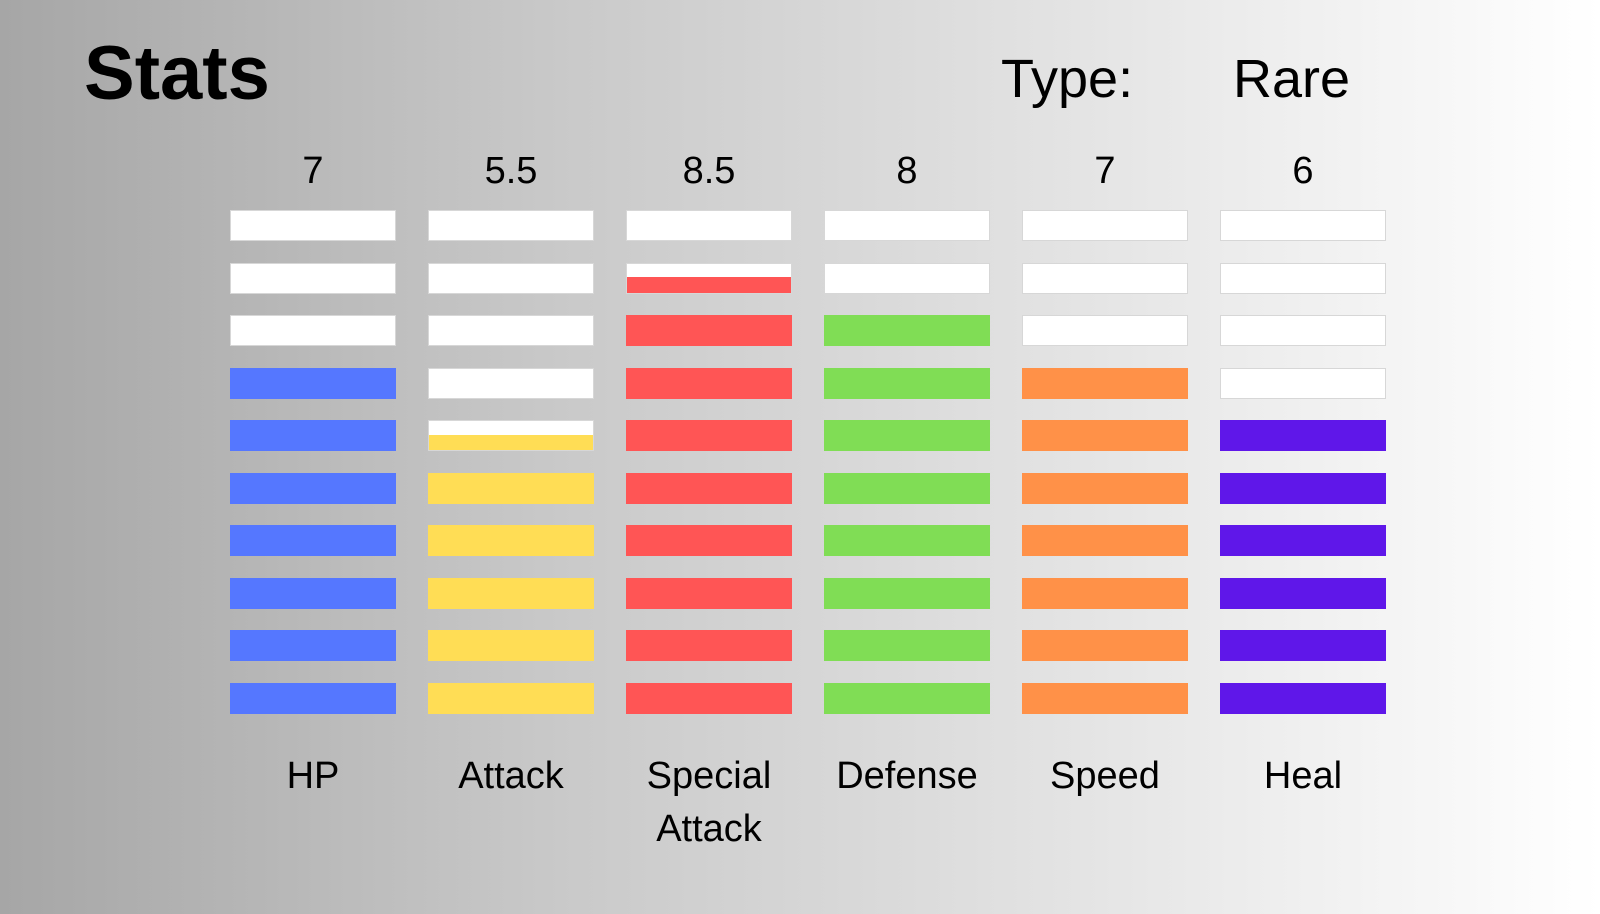  What do you see at coordinates (907, 457) in the screenshot?
I see `stat-column-defense: 8 Defense` at bounding box center [907, 457].